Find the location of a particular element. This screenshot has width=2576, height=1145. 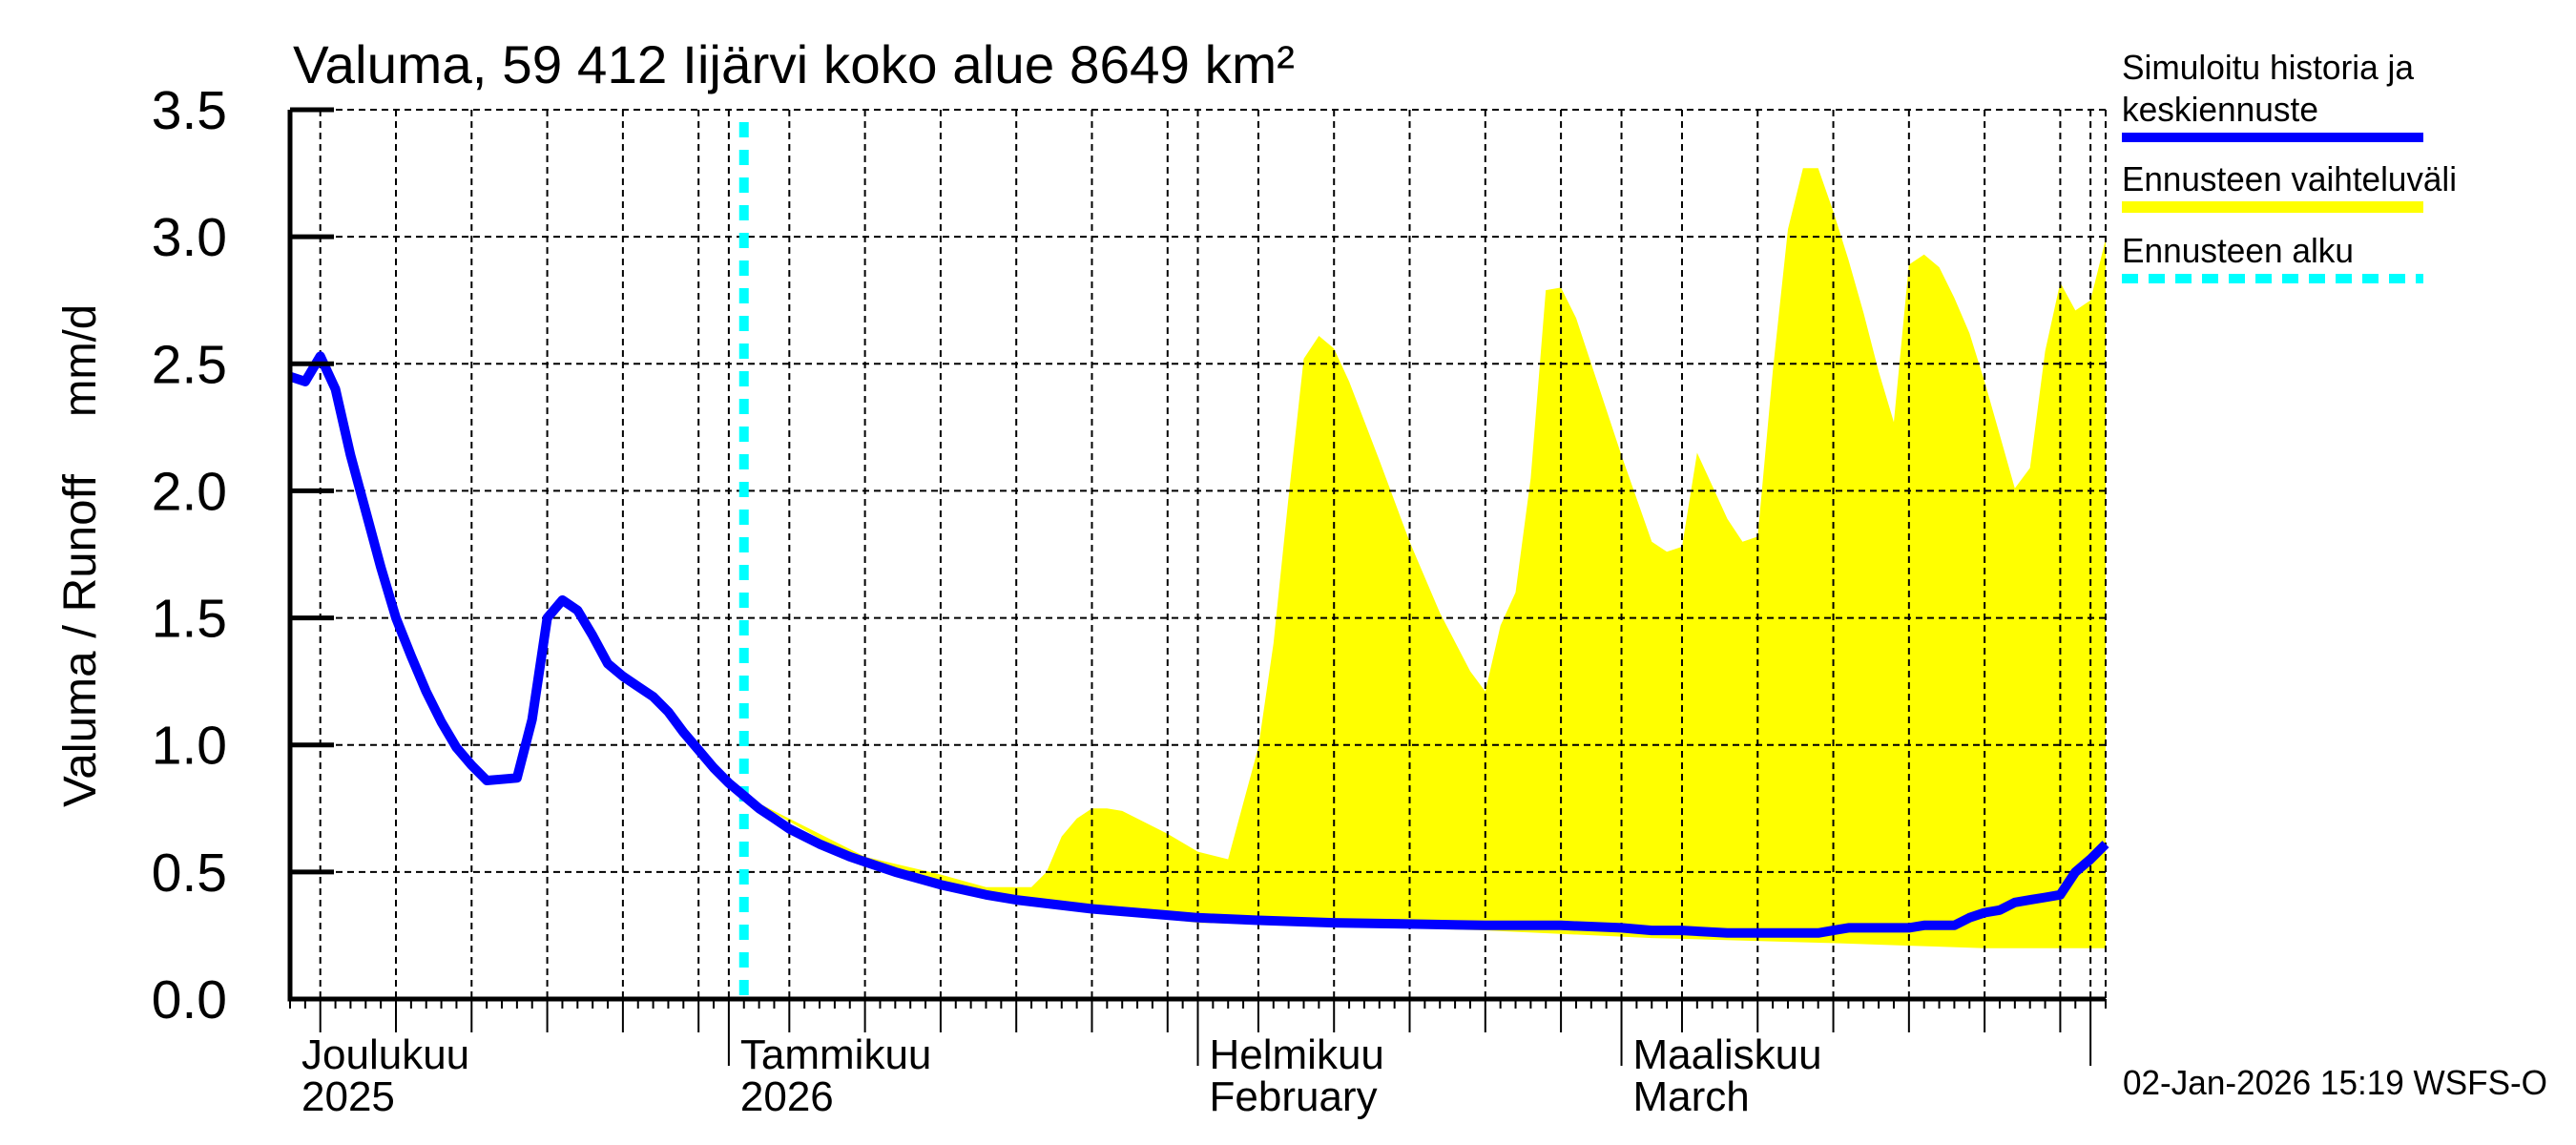

y-tick-label: 2.5 is located at coordinates (189, 364).